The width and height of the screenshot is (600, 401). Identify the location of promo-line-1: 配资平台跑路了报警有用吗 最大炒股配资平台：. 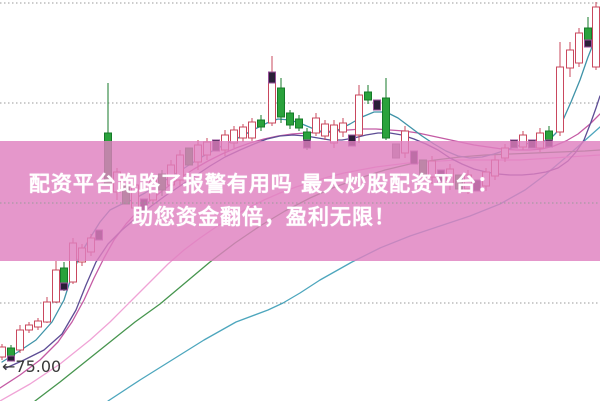
(264, 184).